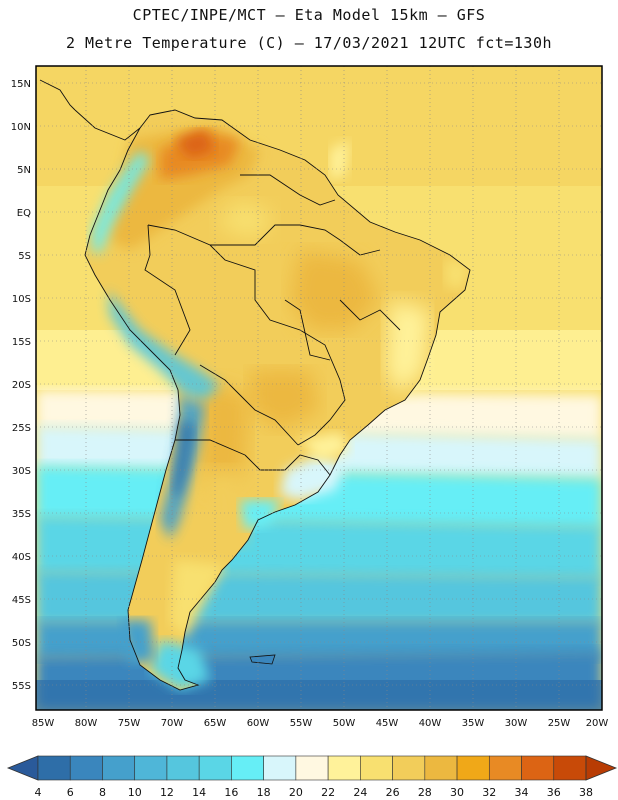 The width and height of the screenshot is (618, 800). What do you see at coordinates (522, 792) in the screenshot?
I see `colorbar-label: 34` at bounding box center [522, 792].